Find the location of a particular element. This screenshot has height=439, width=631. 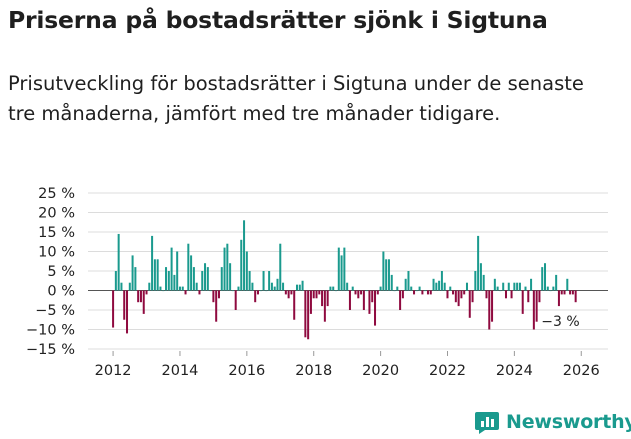

x-tick-label: 2014 is located at coordinates (180, 371).